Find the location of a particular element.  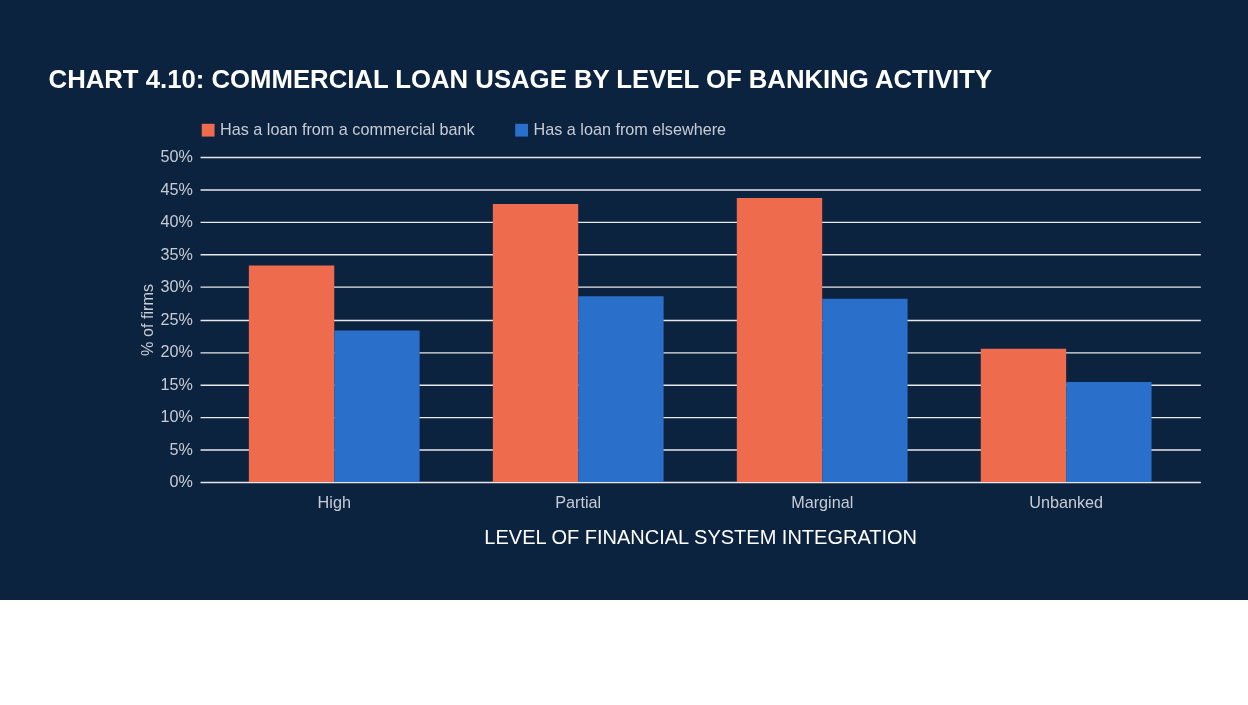

chart-title: CHART 4.10: COMMERCIAL LOAN USAGE BY LEVEL OF BANKING ACTIVITY is located at coordinates (520, 78).